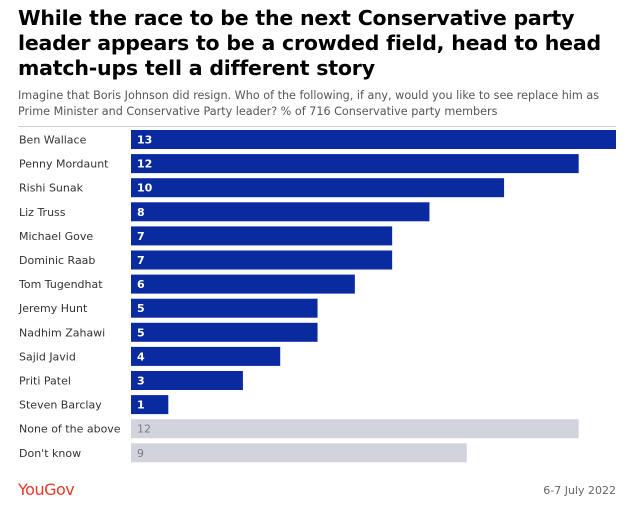 Image resolution: width=626 pixels, height=506 pixels. Describe the element at coordinates (60, 284) in the screenshot. I see `category-label: Tom Tugendhat` at that location.